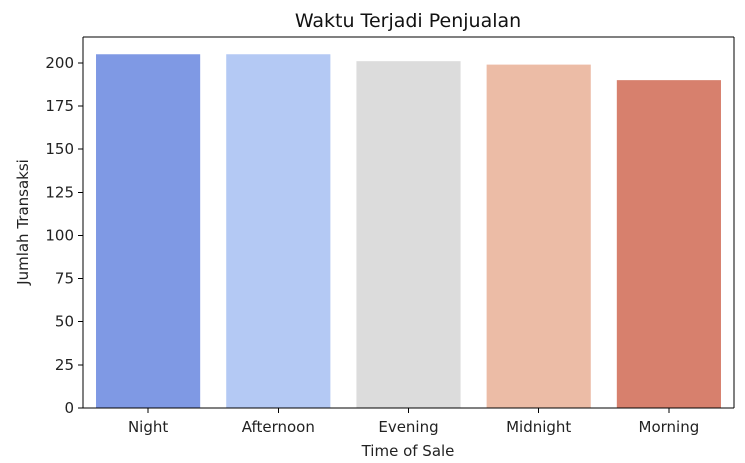  I want to click on y-tick-label-100: 100, so click(59, 235).